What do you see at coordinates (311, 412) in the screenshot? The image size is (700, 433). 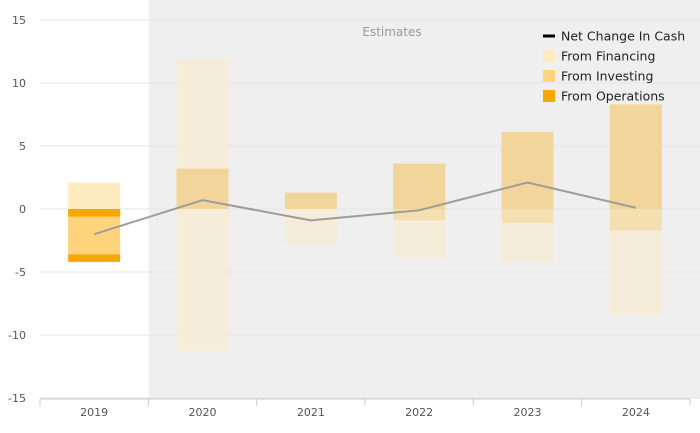 I see `x-tick-label: 2021` at bounding box center [311, 412].